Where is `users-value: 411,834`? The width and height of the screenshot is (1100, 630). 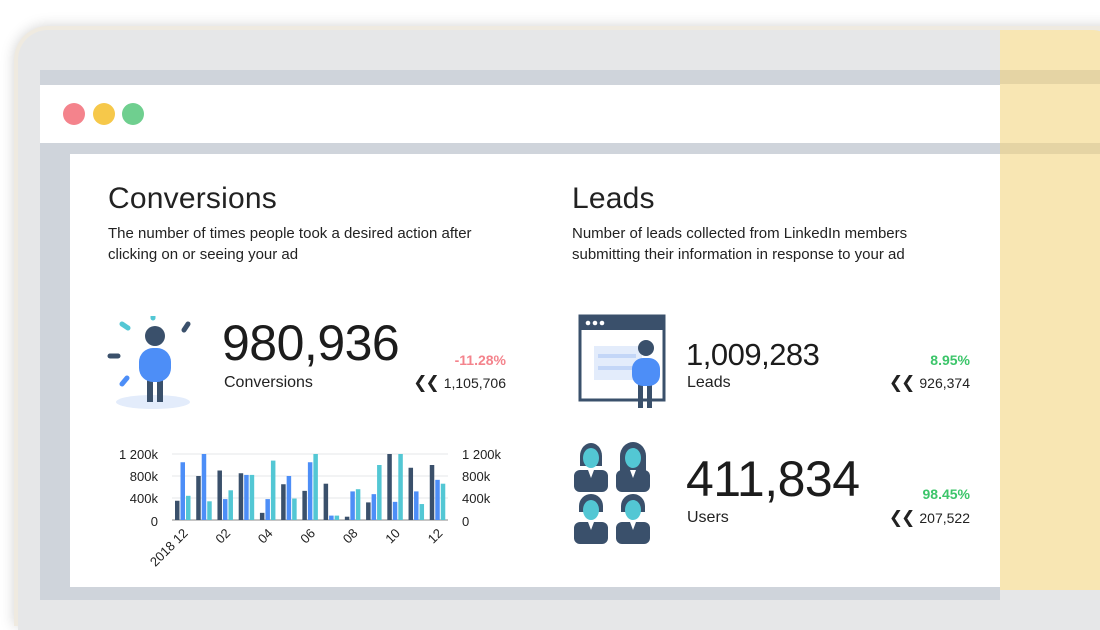
users-value: 411,834 is located at coordinates (773, 479).